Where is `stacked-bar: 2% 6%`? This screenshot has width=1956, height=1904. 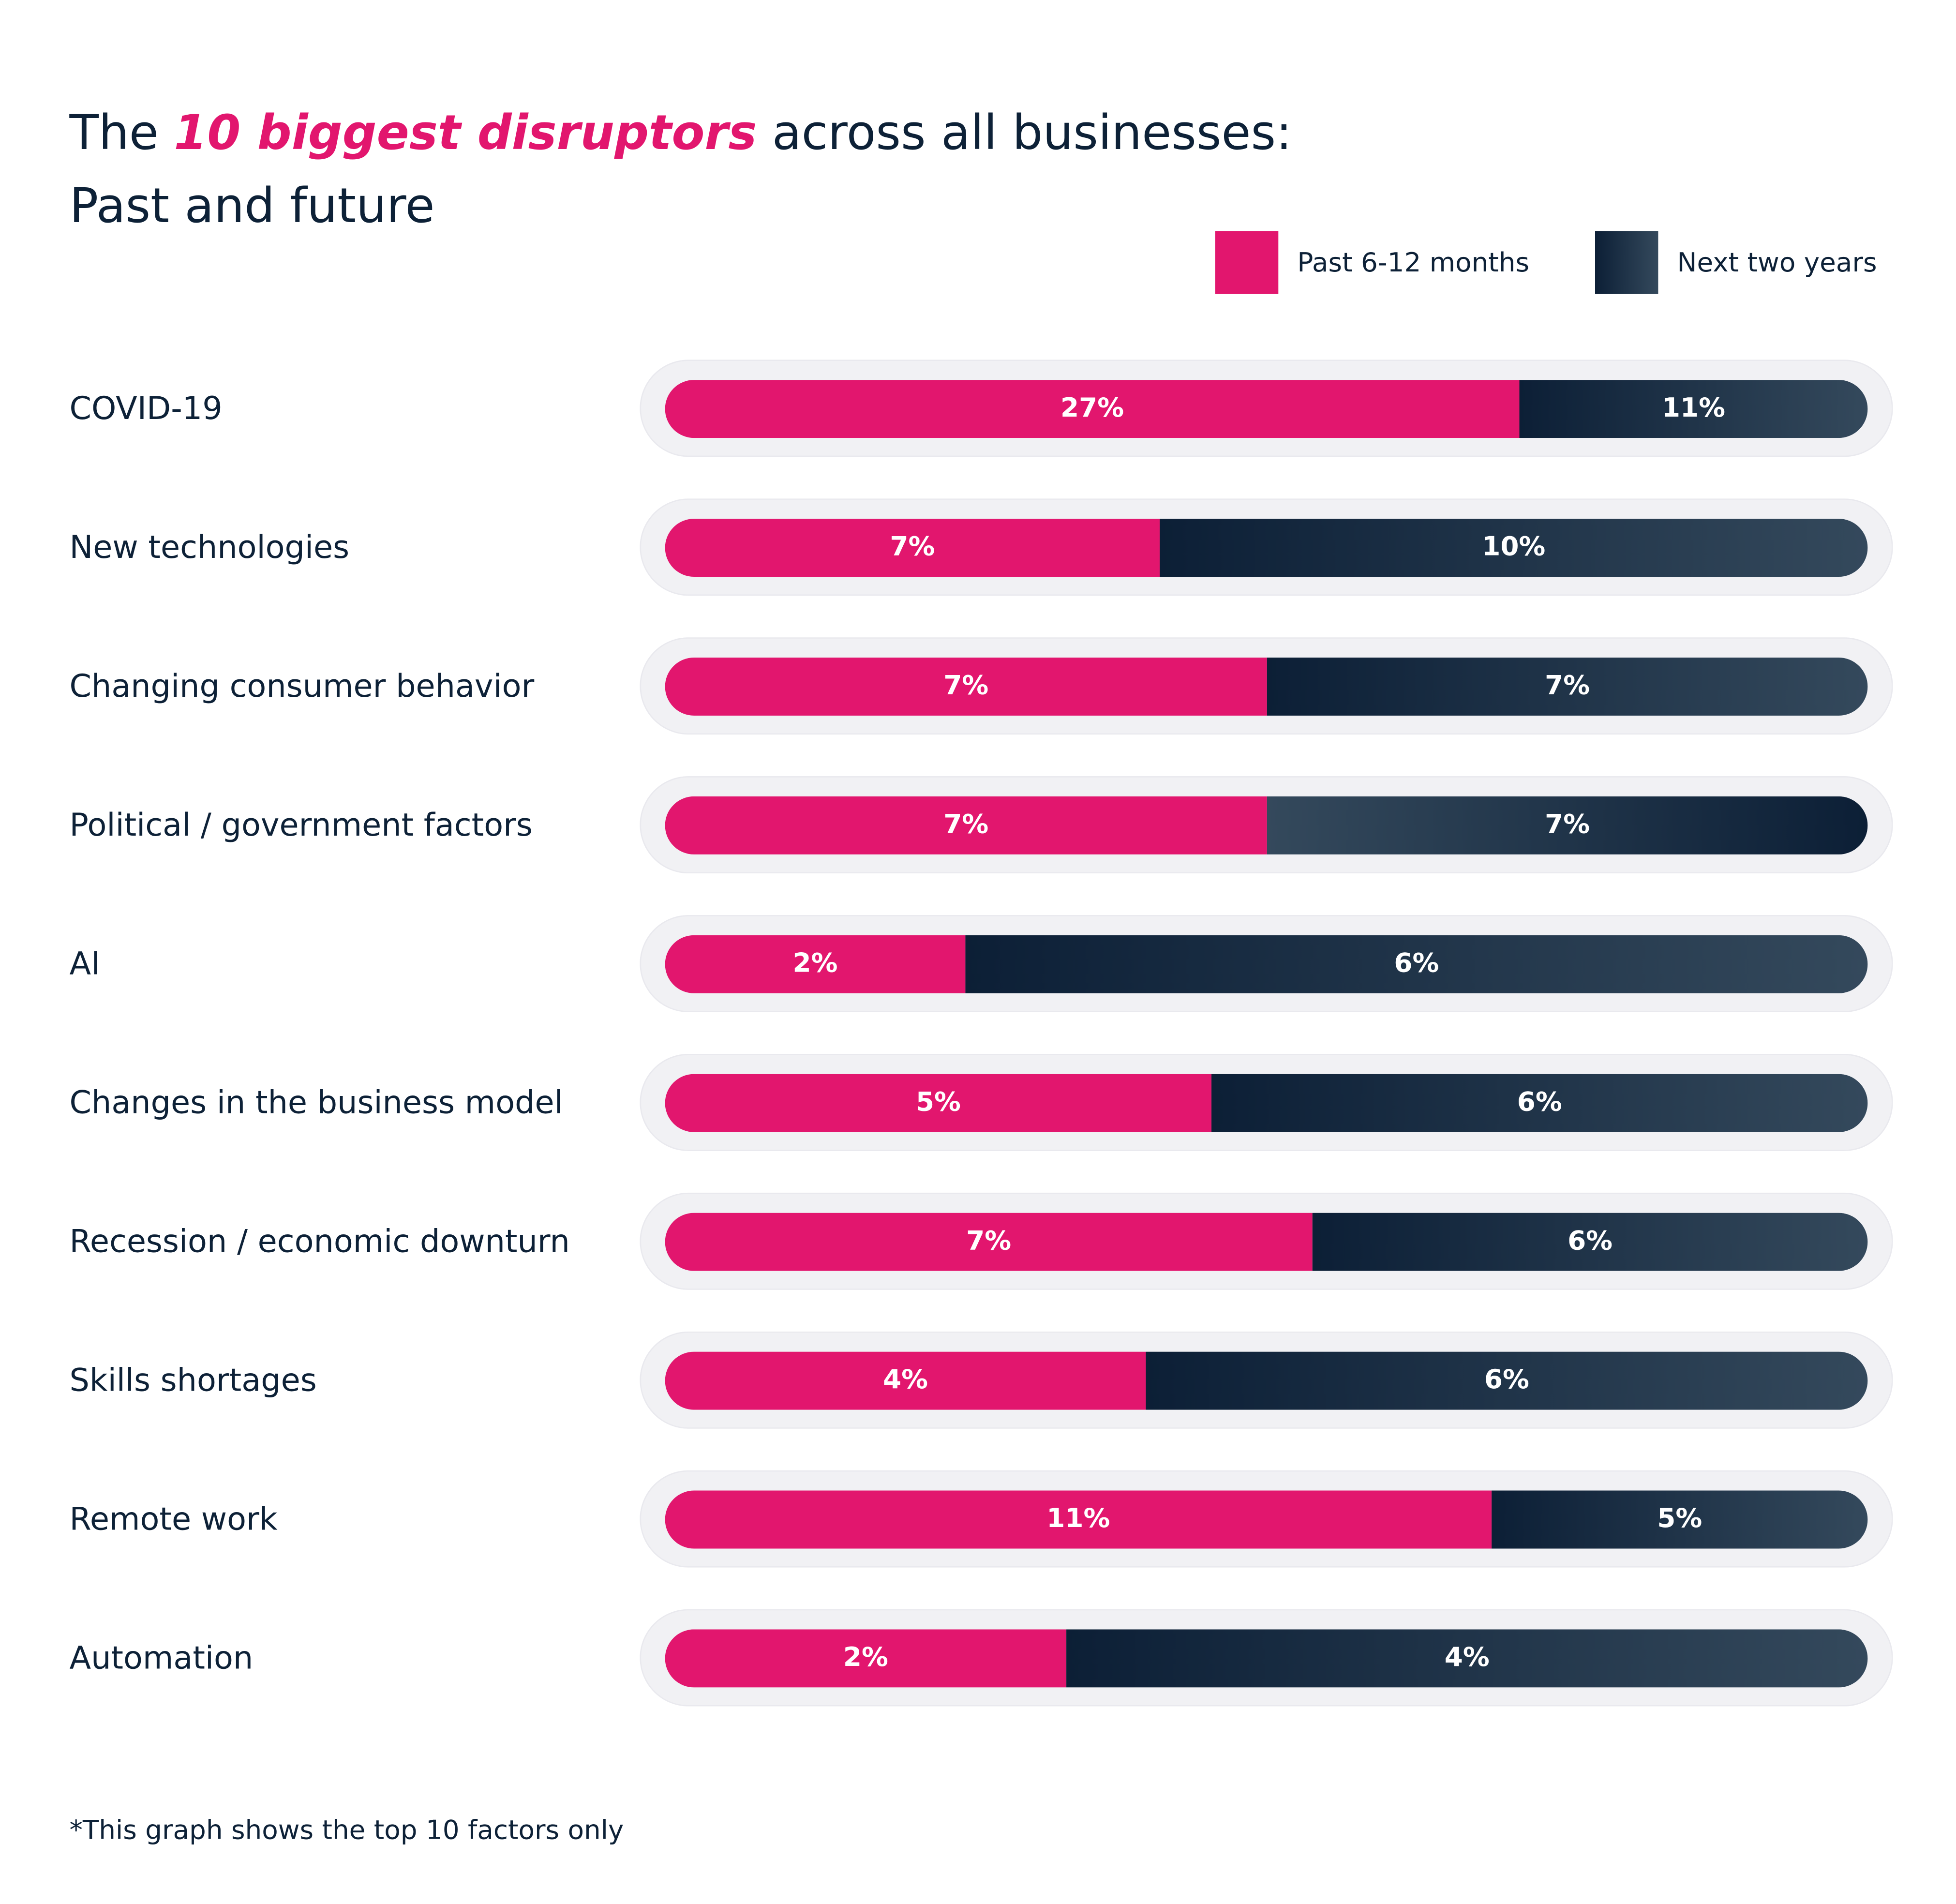 stacked-bar: 2% 6% is located at coordinates (1267, 964).